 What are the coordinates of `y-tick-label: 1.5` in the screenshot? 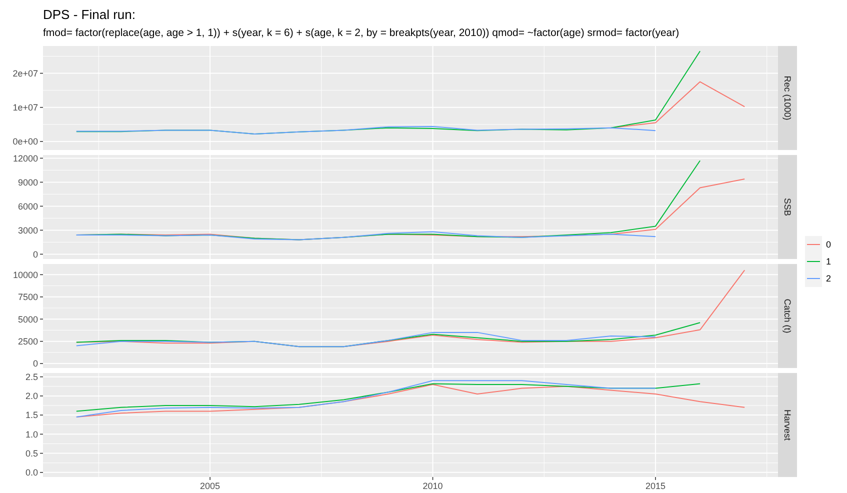 It's located at (31, 415).